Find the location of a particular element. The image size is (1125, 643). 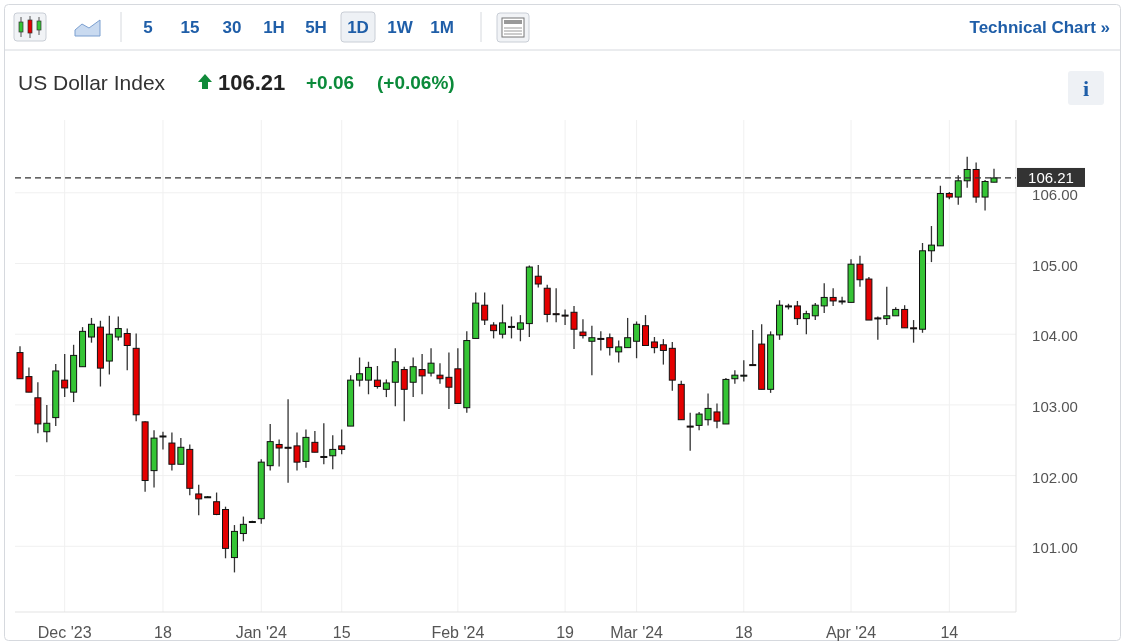

text: i is located at coordinates (1086, 88).